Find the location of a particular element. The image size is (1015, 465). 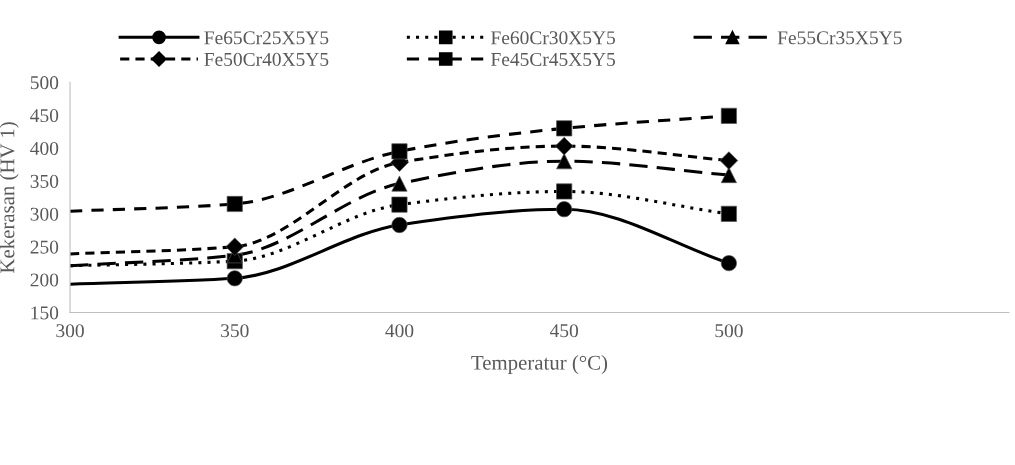

x-tick-label: 500 is located at coordinates (729, 331).